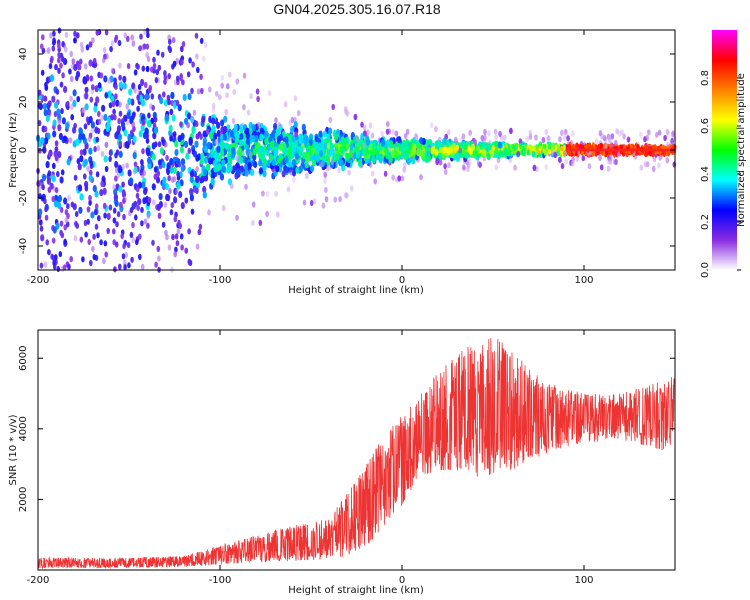  Describe the element at coordinates (23, 499) in the screenshot. I see `snr-y-tick-label: 2000` at that location.